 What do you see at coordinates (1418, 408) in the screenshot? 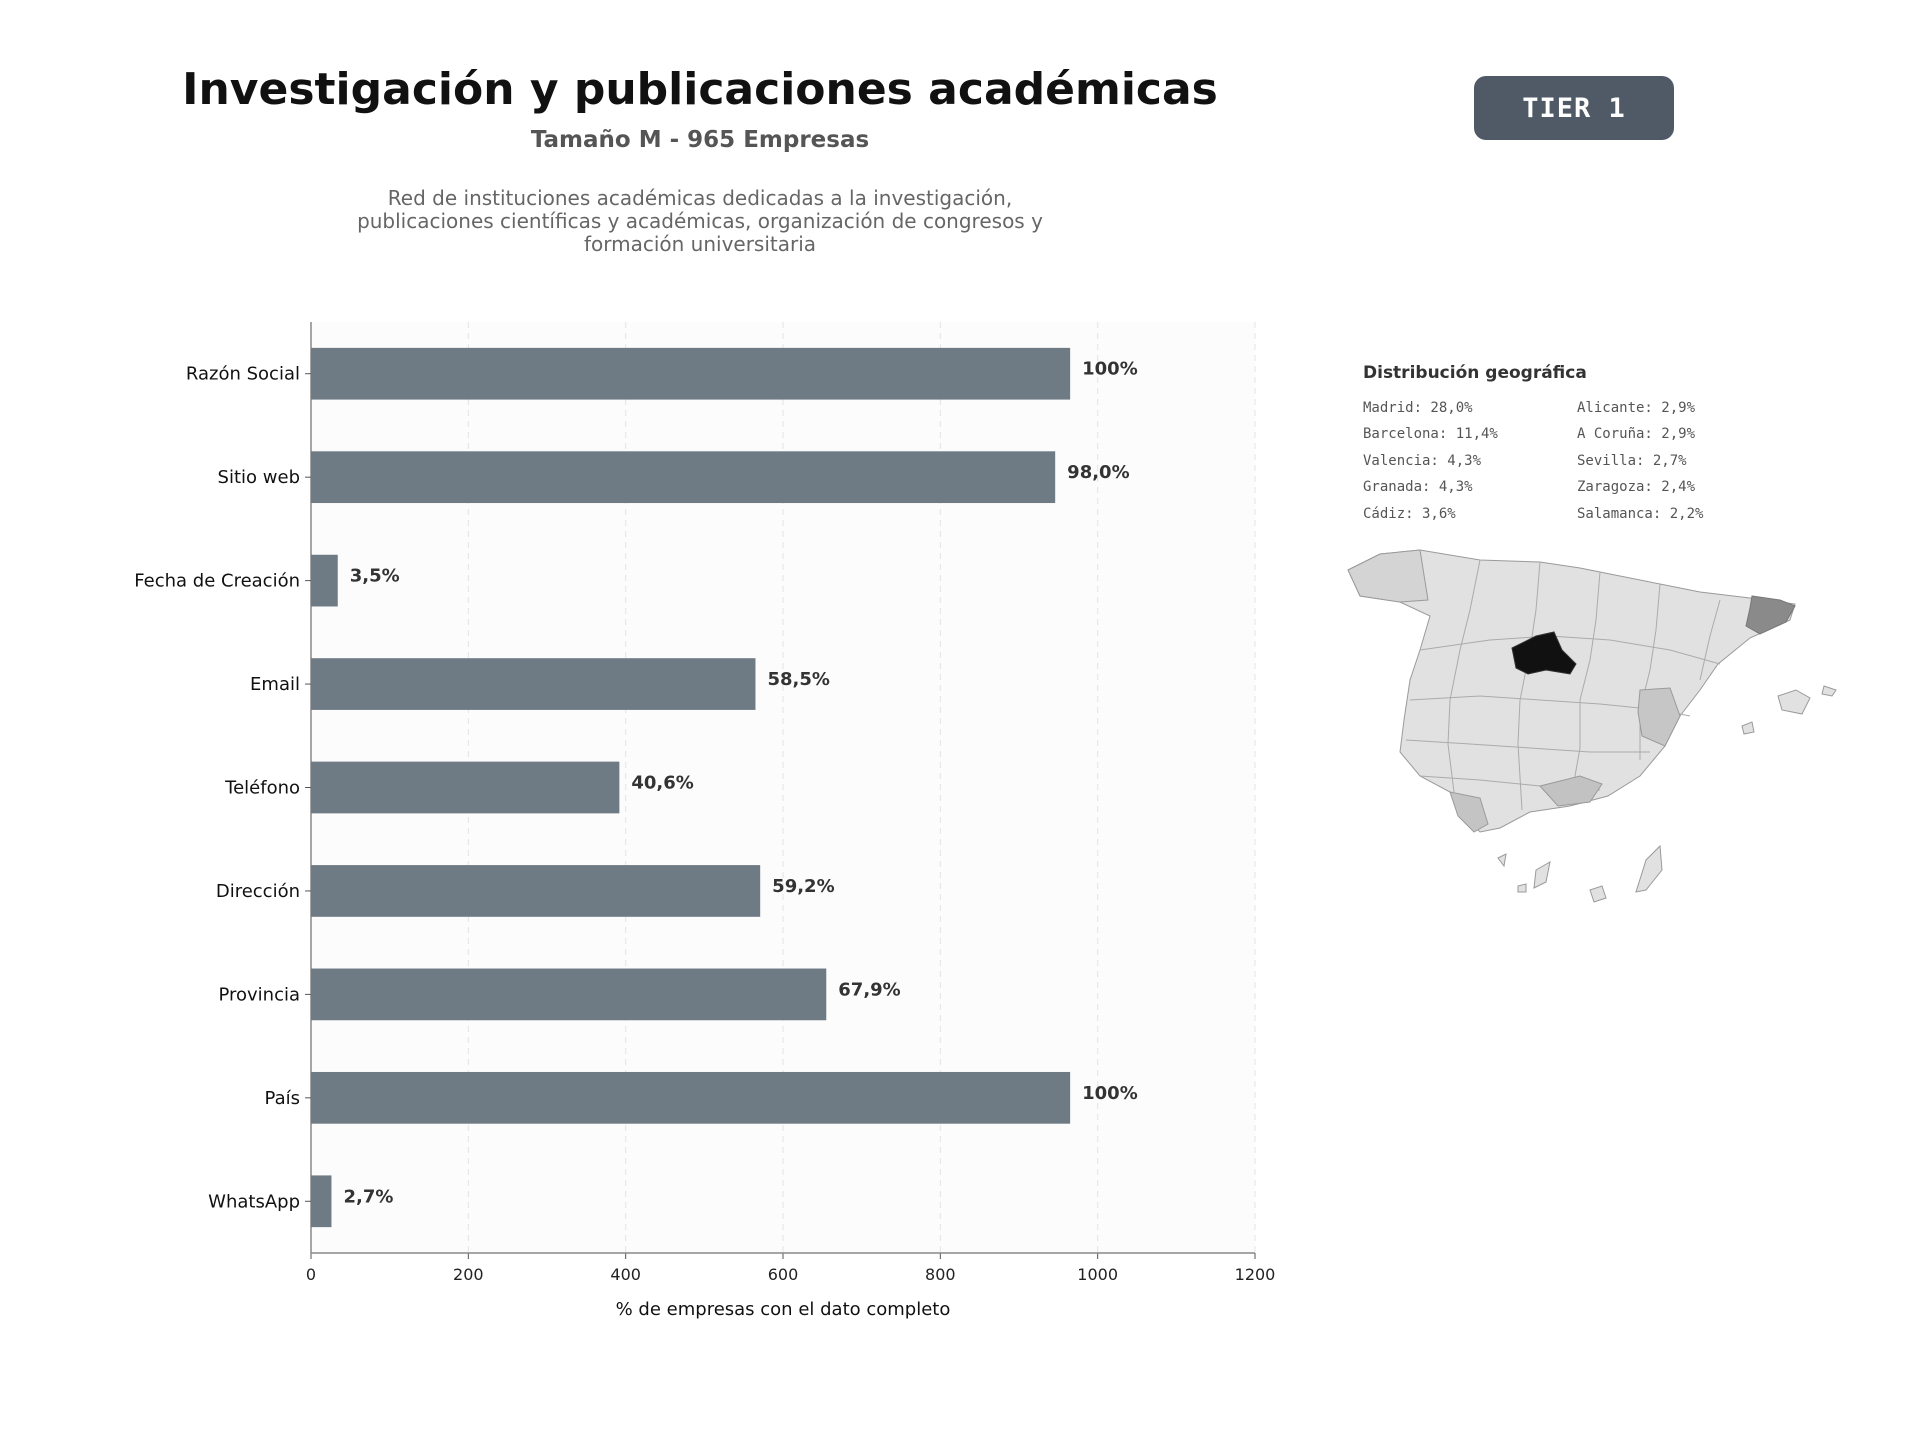
I see `geo-item: Madrid: 28,0%` at bounding box center [1418, 408].